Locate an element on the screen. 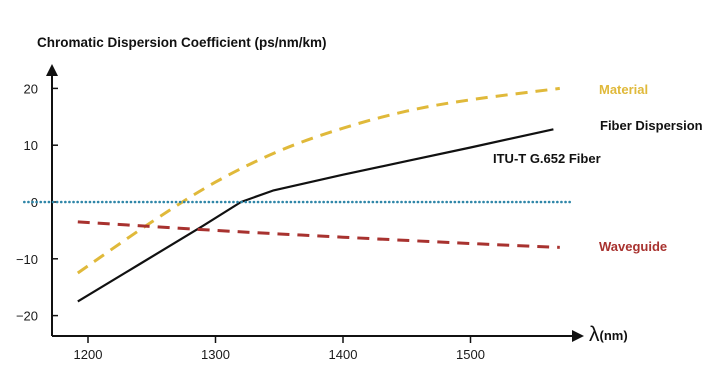 The height and width of the screenshot is (367, 723). y-tick-label: 20 is located at coordinates (31, 88).